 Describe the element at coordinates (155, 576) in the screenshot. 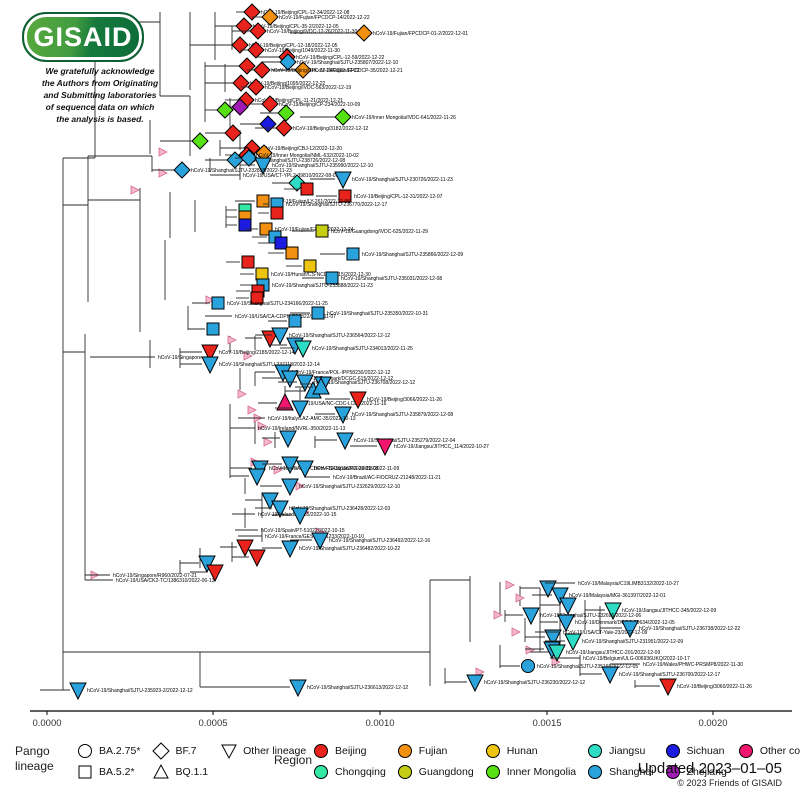

I see `tip-label: hCoV-19/Singapore/R960/2022-07-21` at that location.